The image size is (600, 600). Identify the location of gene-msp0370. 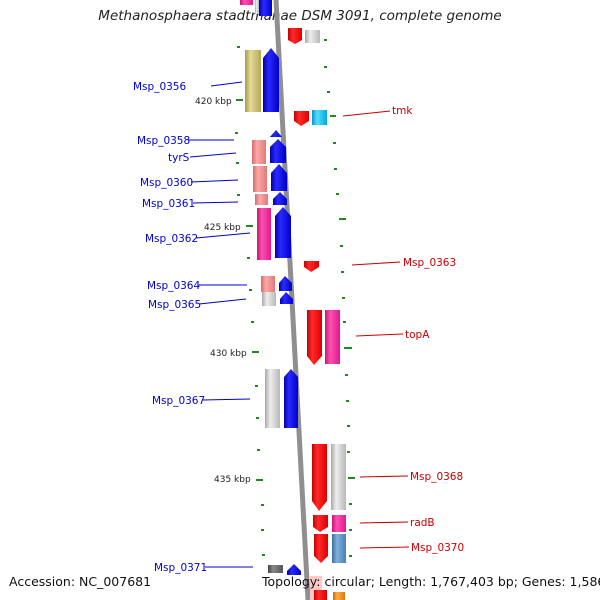
(321, 548).